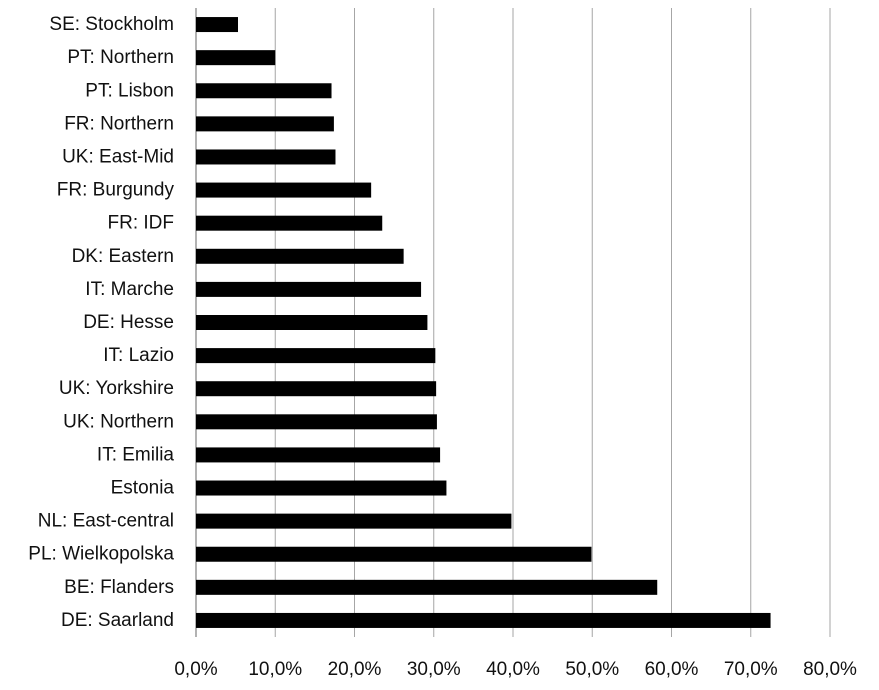  I want to click on category-label: UK: Yorkshire, so click(116, 388).